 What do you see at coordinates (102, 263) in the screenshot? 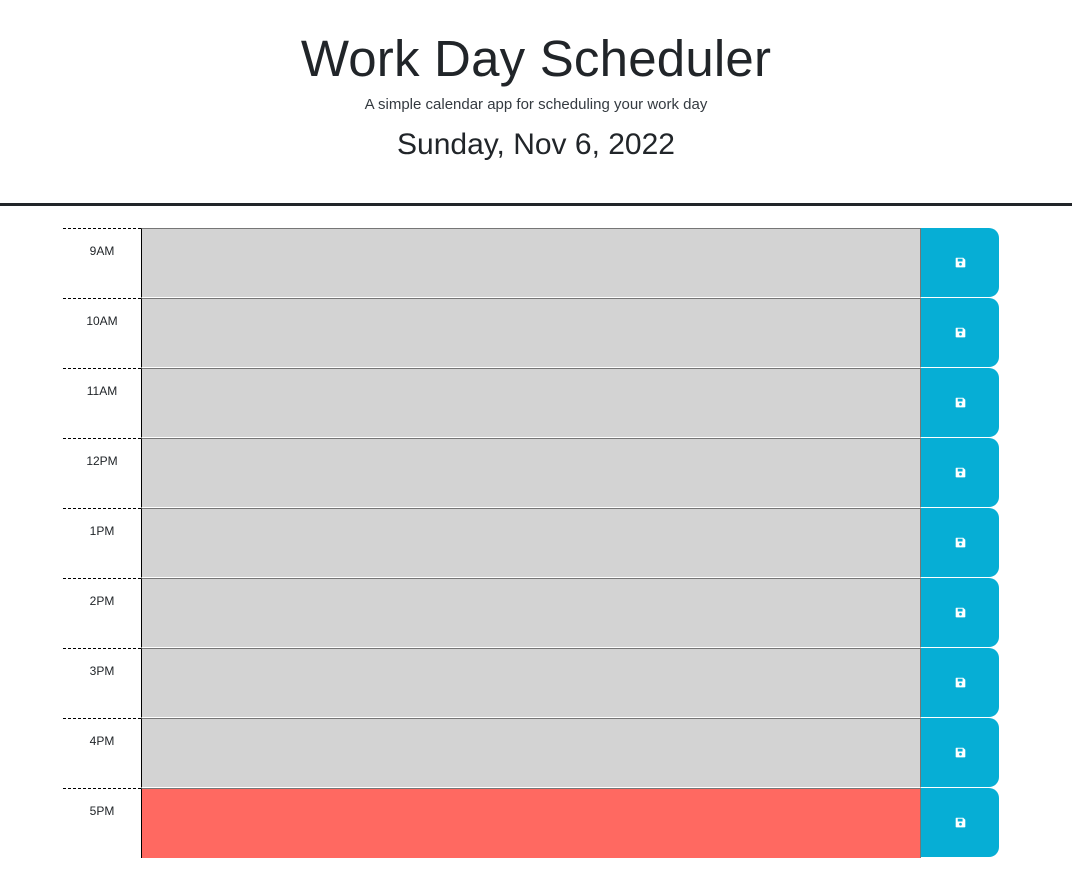
I see `hour-label: 9AM` at bounding box center [102, 263].